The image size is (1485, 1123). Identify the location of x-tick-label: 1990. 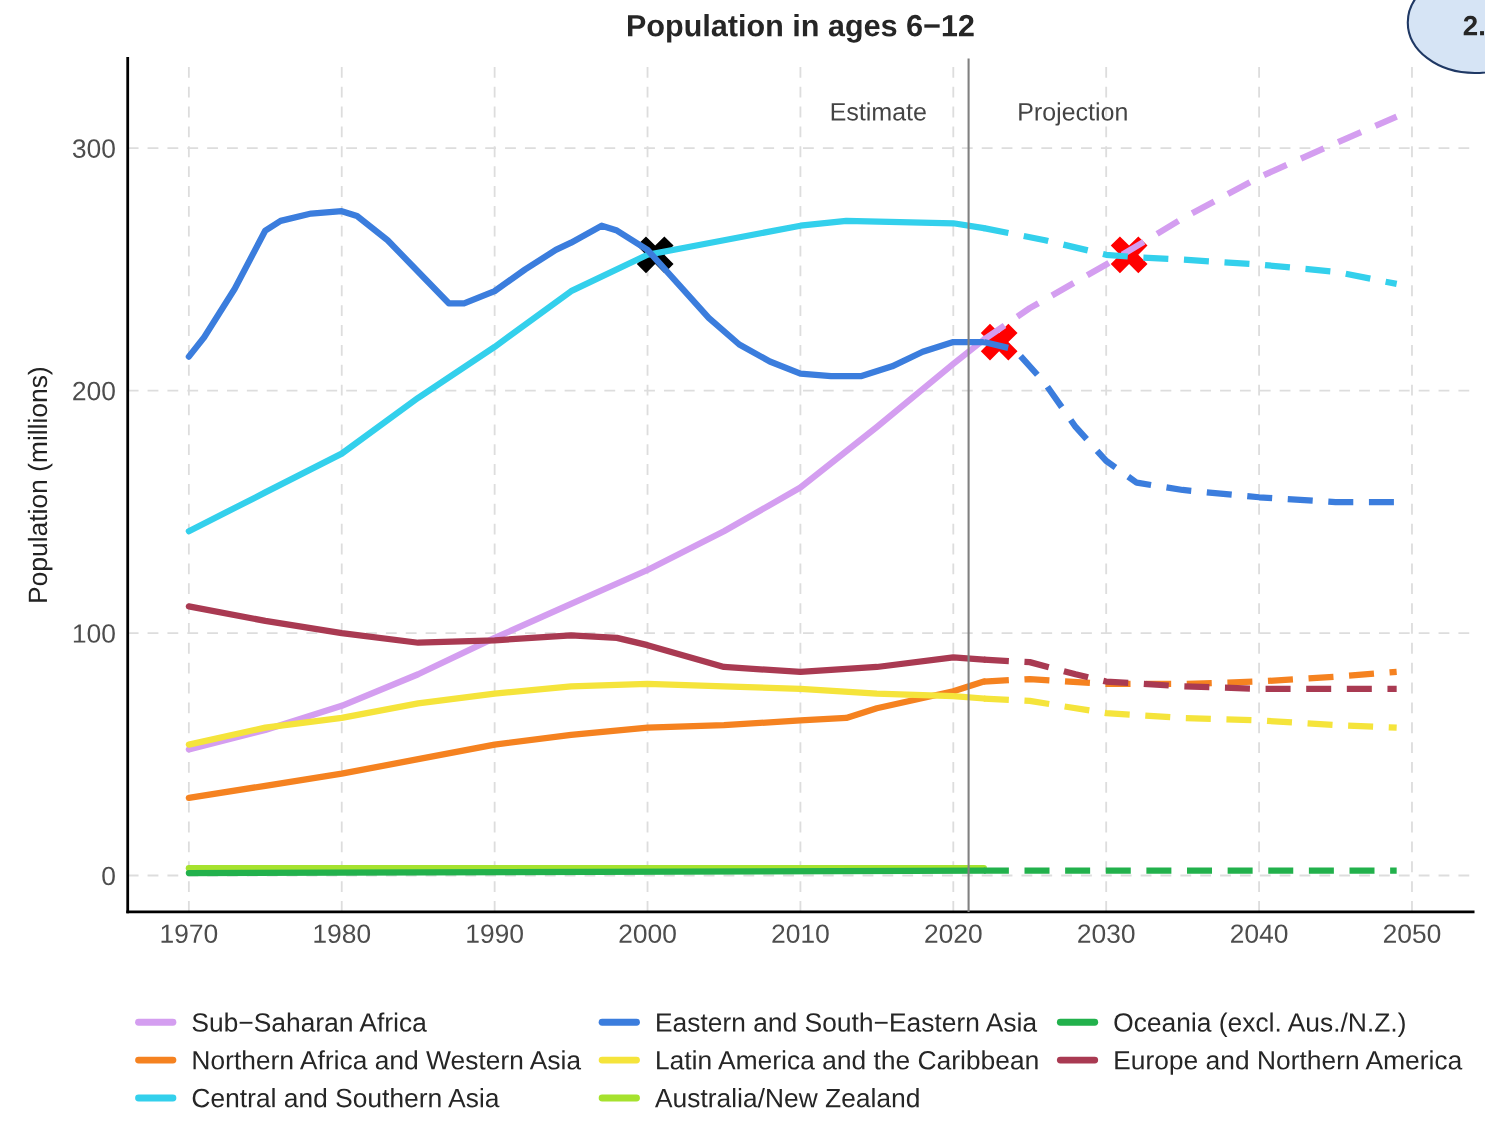
(495, 934).